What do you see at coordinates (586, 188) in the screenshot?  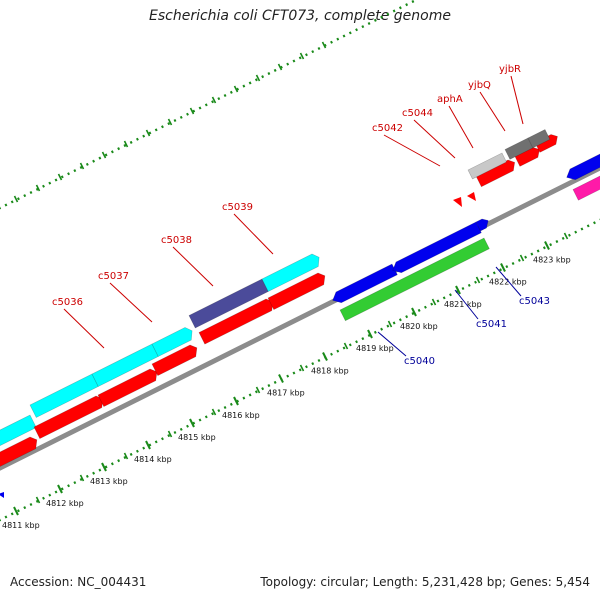 I see `magenta-feature` at bounding box center [586, 188].